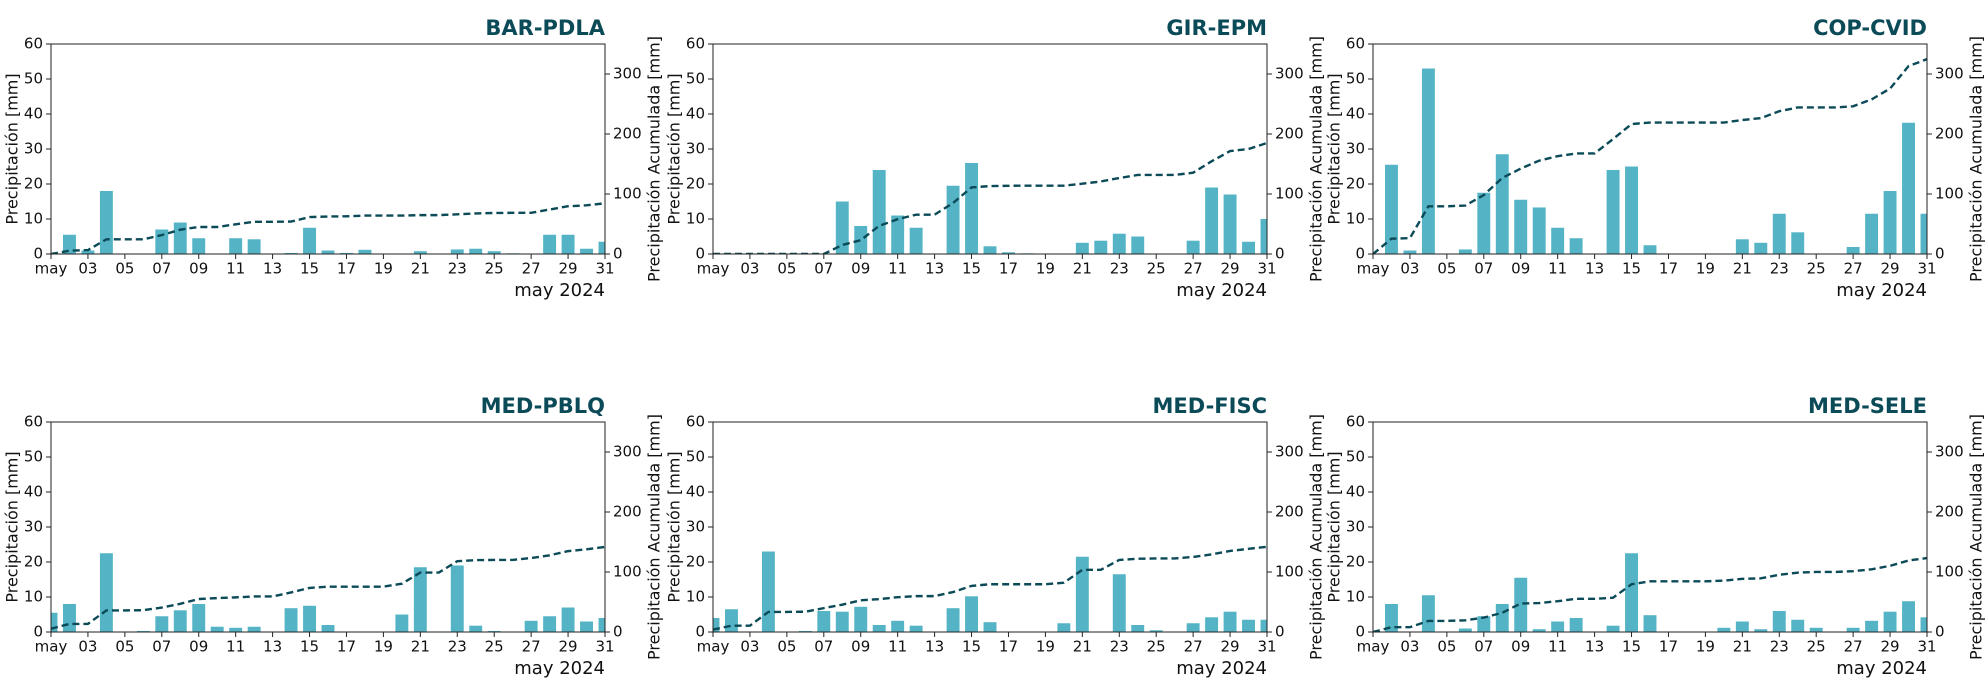 Image resolution: width=1988 pixels, height=678 pixels. Describe the element at coordinates (1742, 269) in the screenshot. I see `x-tick-label: 21` at that location.